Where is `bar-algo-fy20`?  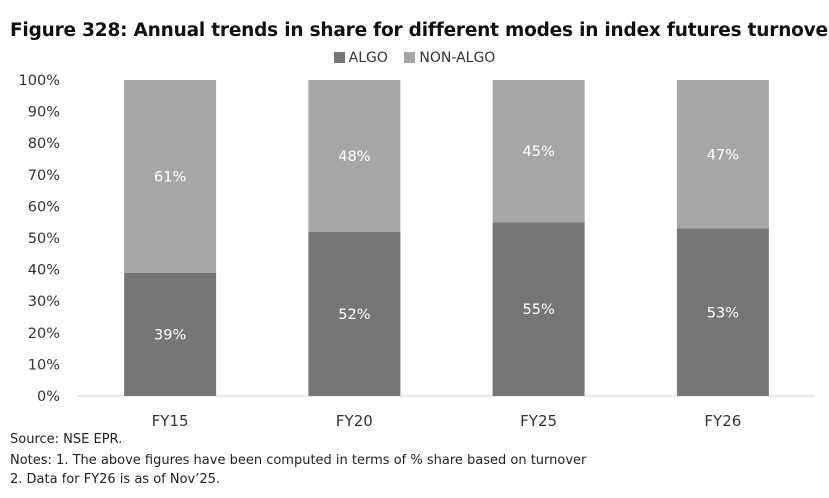
bar-algo-fy20 is located at coordinates (354, 313).